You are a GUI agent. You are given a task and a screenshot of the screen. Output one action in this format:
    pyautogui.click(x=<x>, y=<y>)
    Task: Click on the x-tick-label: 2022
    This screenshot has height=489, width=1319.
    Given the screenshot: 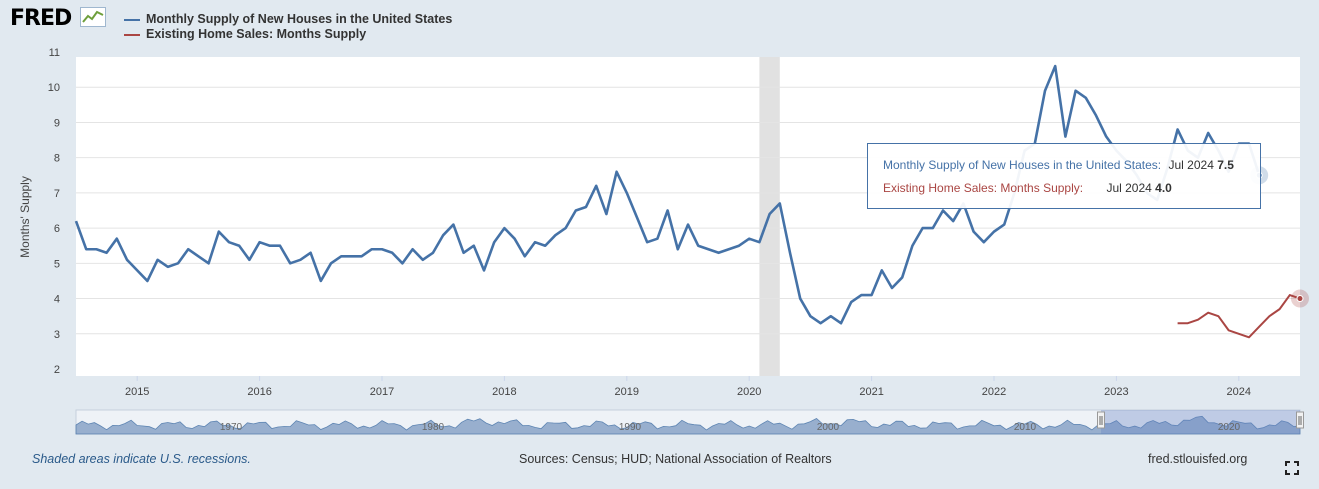 What is the action you would take?
    pyautogui.click(x=994, y=392)
    